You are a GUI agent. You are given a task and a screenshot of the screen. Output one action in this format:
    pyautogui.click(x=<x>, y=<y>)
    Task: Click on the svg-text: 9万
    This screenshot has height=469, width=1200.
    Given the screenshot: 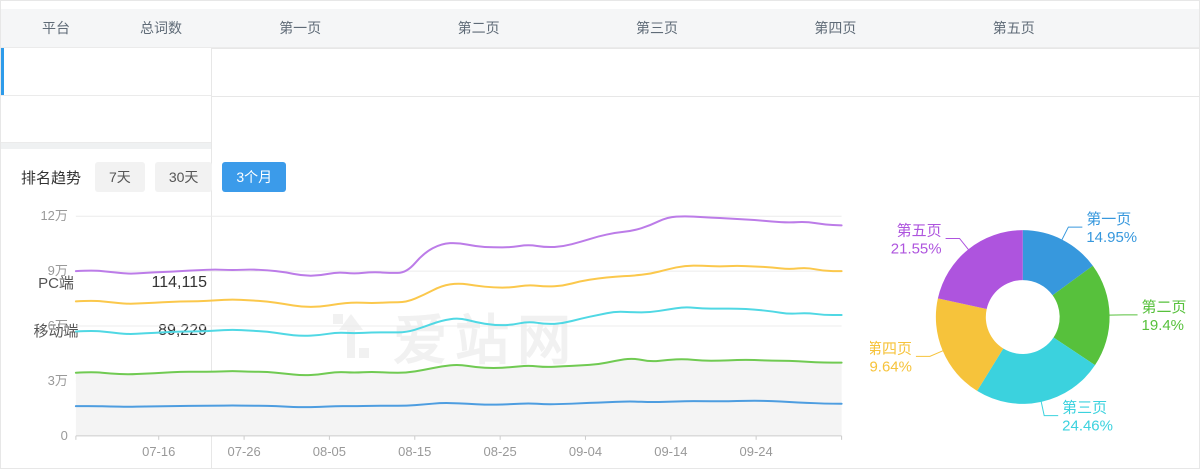 What is the action you would take?
    pyautogui.click(x=58, y=270)
    